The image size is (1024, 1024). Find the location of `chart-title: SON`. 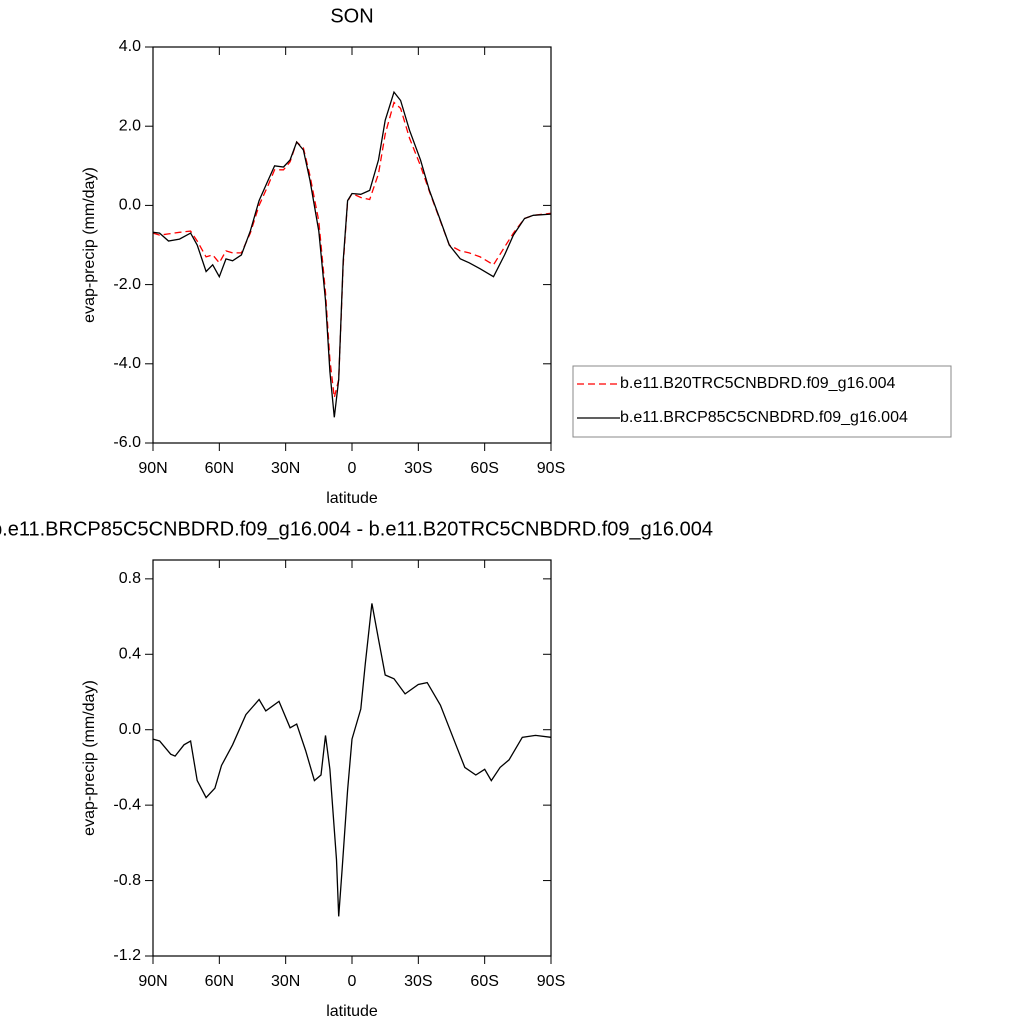

chart-title: SON is located at coordinates (351, 16).